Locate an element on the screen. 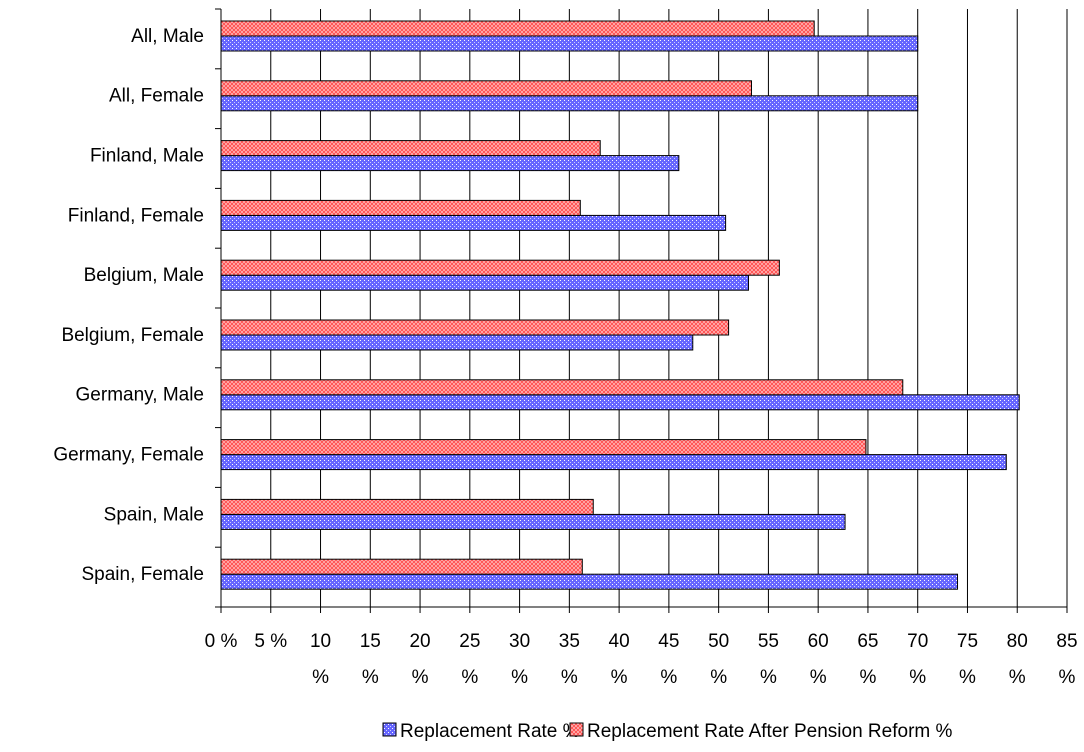  category-label-2: Finland, Male is located at coordinates (147, 156).